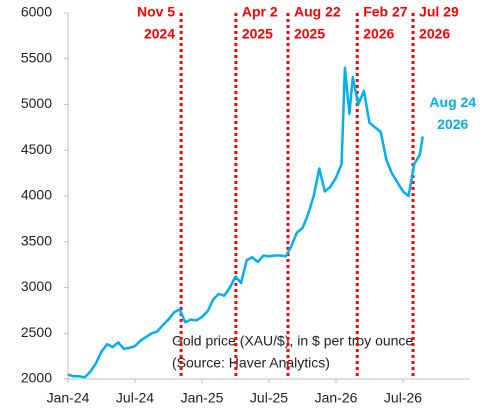  What do you see at coordinates (36, 286) in the screenshot?
I see `y-tick-label: 3000` at bounding box center [36, 286].